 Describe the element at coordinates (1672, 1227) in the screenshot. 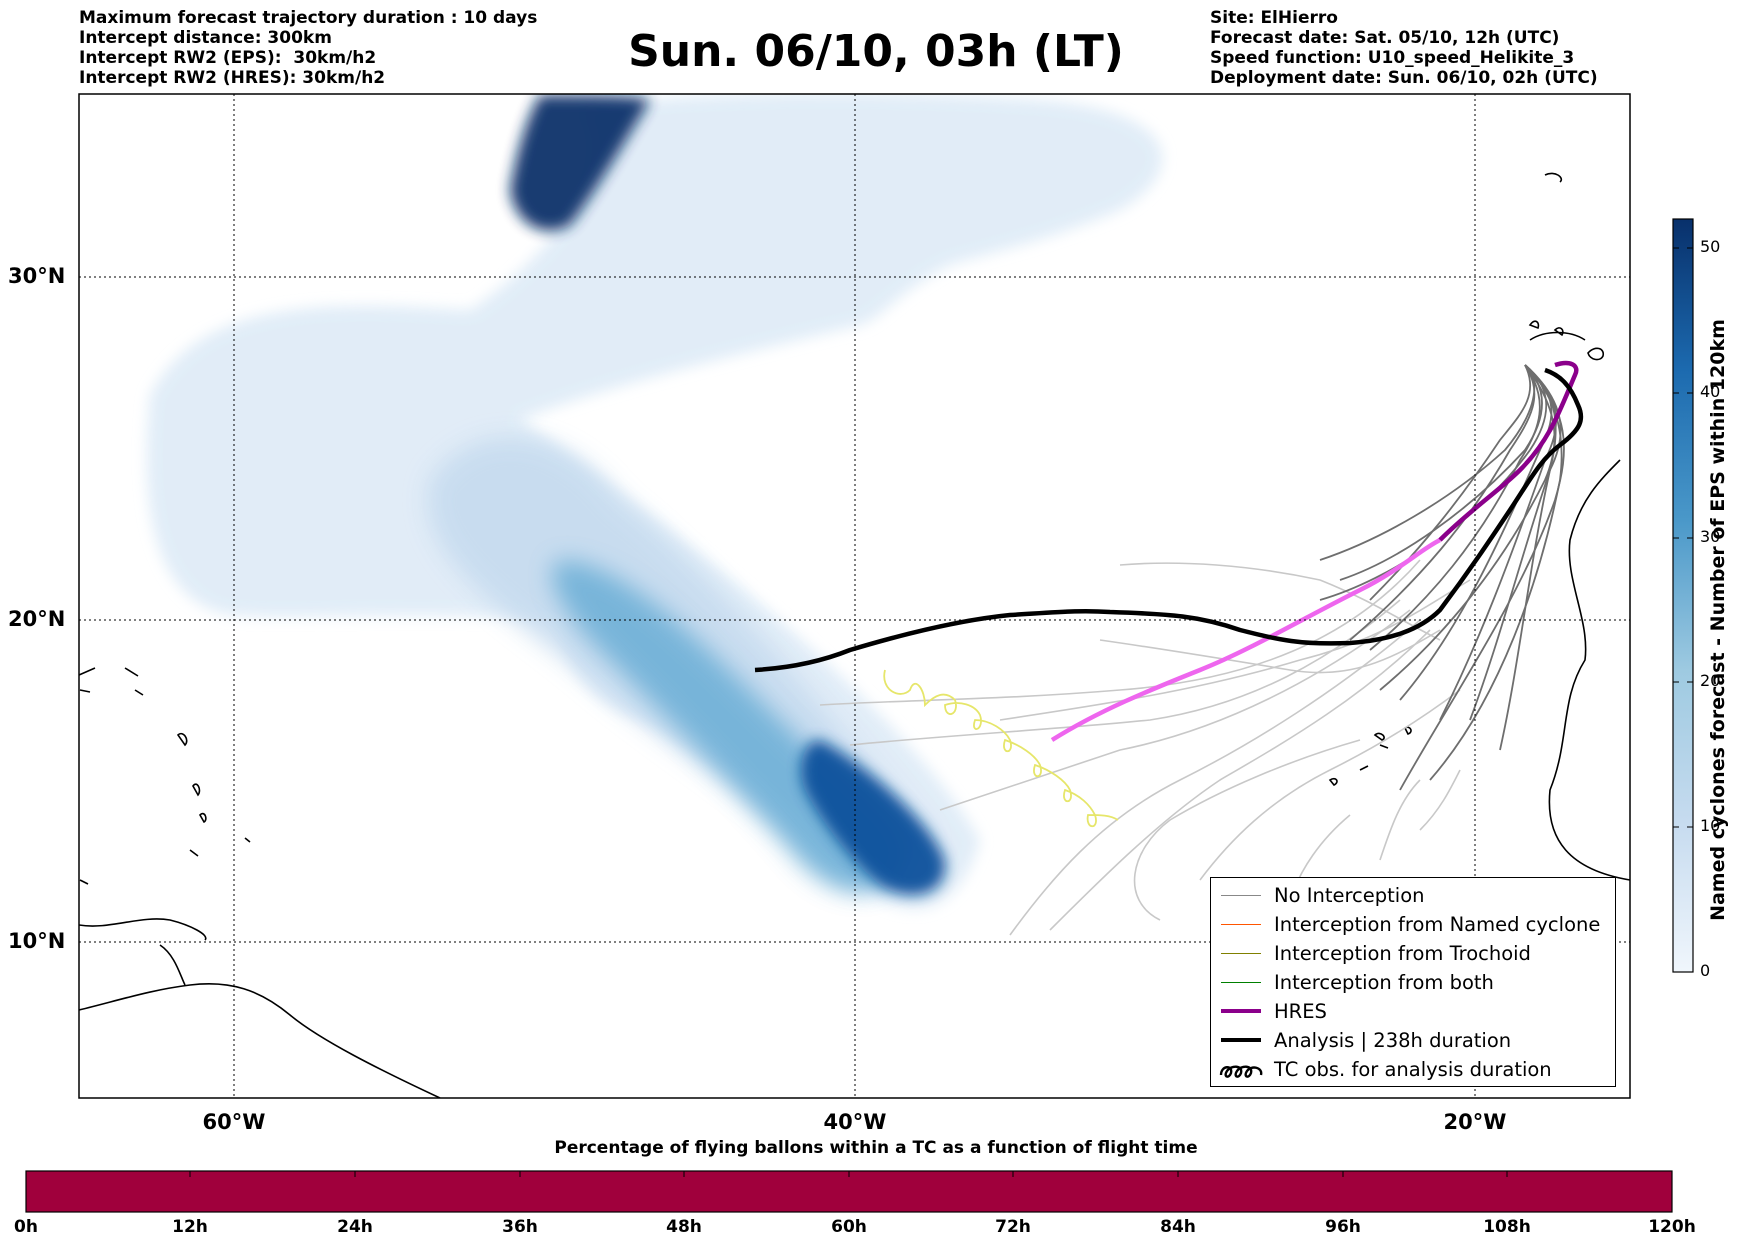

I see `timebar-tick-120h: 120h` at that location.